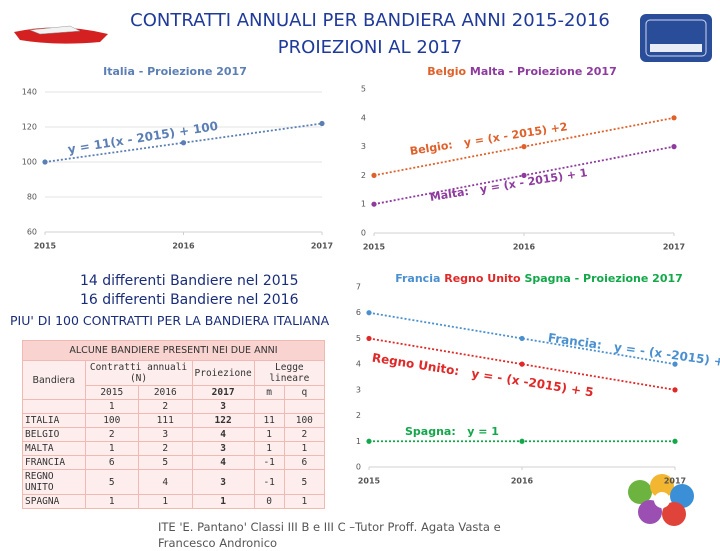 The height and width of the screenshot is (551, 720). Describe the element at coordinates (173, 350) in the screenshot. I see `table-row: ALCUNE BANDIERE PRESENTI NEI DUE ANNI` at that location.